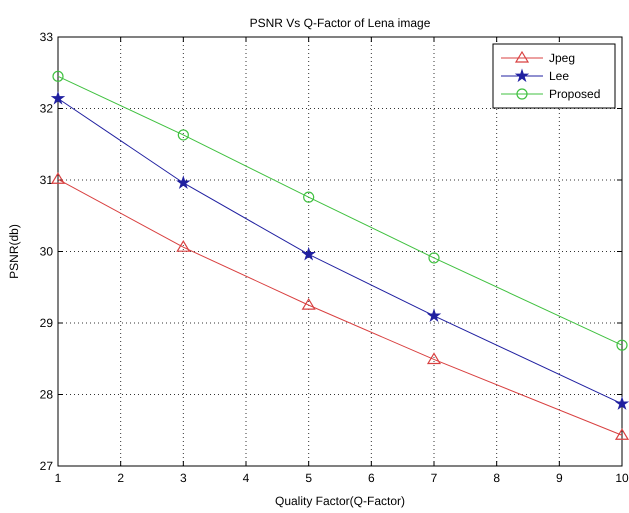  Describe the element at coordinates (434, 478) in the screenshot. I see `x-tick-label: 7` at that location.